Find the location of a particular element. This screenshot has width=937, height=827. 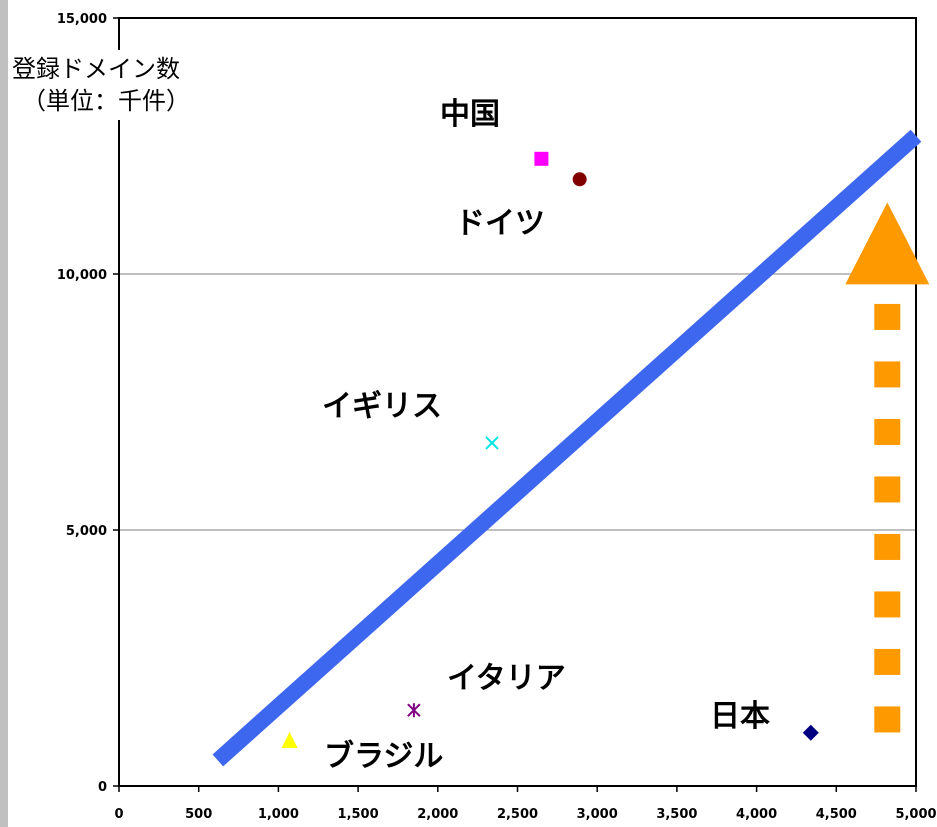

x-tick-label-7: 3,500 is located at coordinates (676, 814).